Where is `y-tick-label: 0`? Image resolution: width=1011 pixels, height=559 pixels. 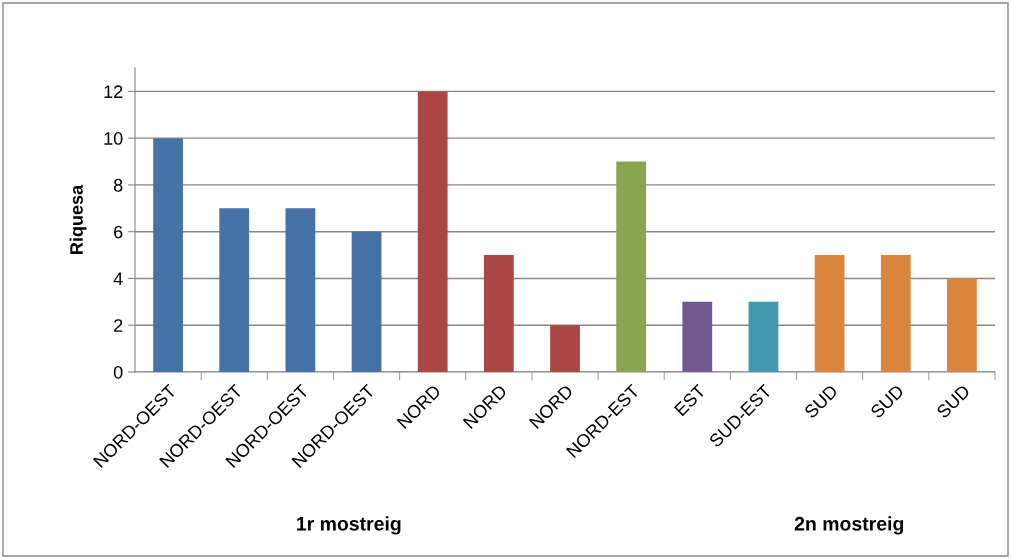
y-tick-label: 0 is located at coordinates (118, 372).